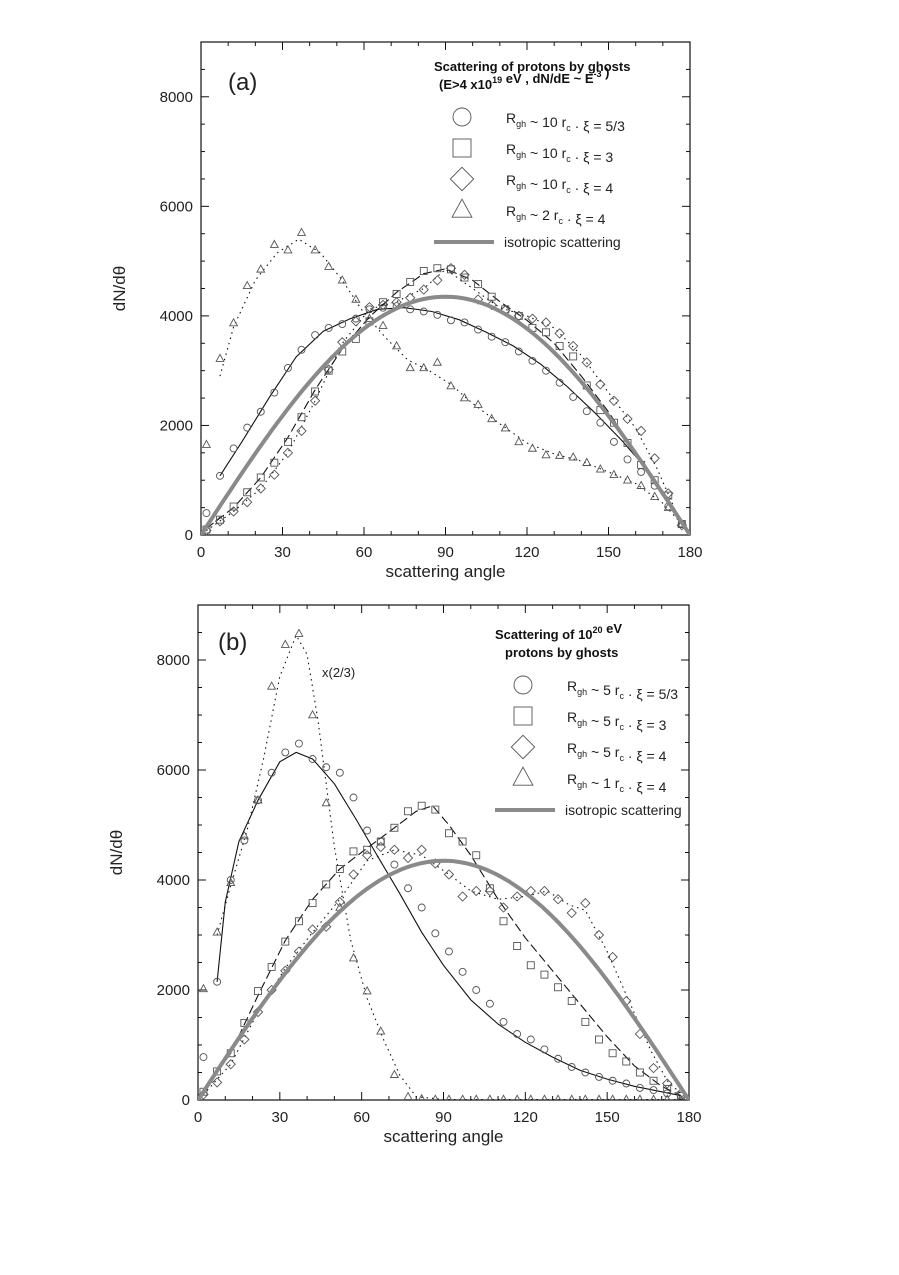  I want to click on legend-label: Rgh ~ 5 rc · ξ = 4, so click(617, 752).